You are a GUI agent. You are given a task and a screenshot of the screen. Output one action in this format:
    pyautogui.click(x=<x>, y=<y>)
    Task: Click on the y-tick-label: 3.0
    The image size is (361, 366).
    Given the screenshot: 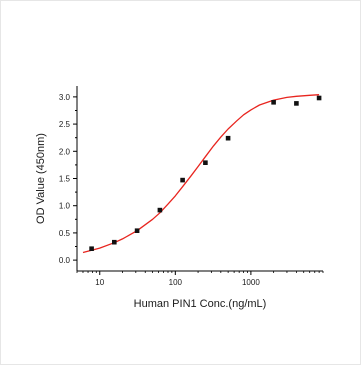 What is the action you would take?
    pyautogui.click(x=65, y=97)
    